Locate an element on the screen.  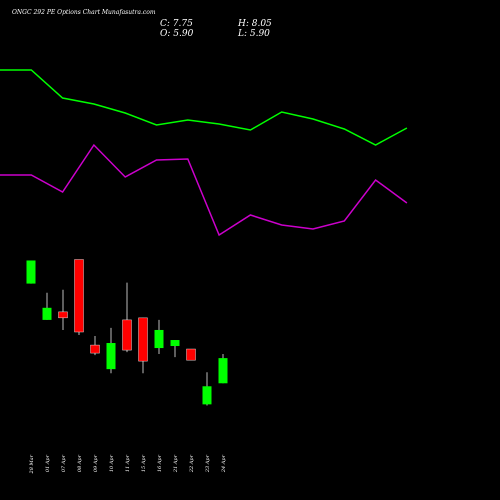
x-tick-label: 11 Apr is located at coordinates (128, 463).